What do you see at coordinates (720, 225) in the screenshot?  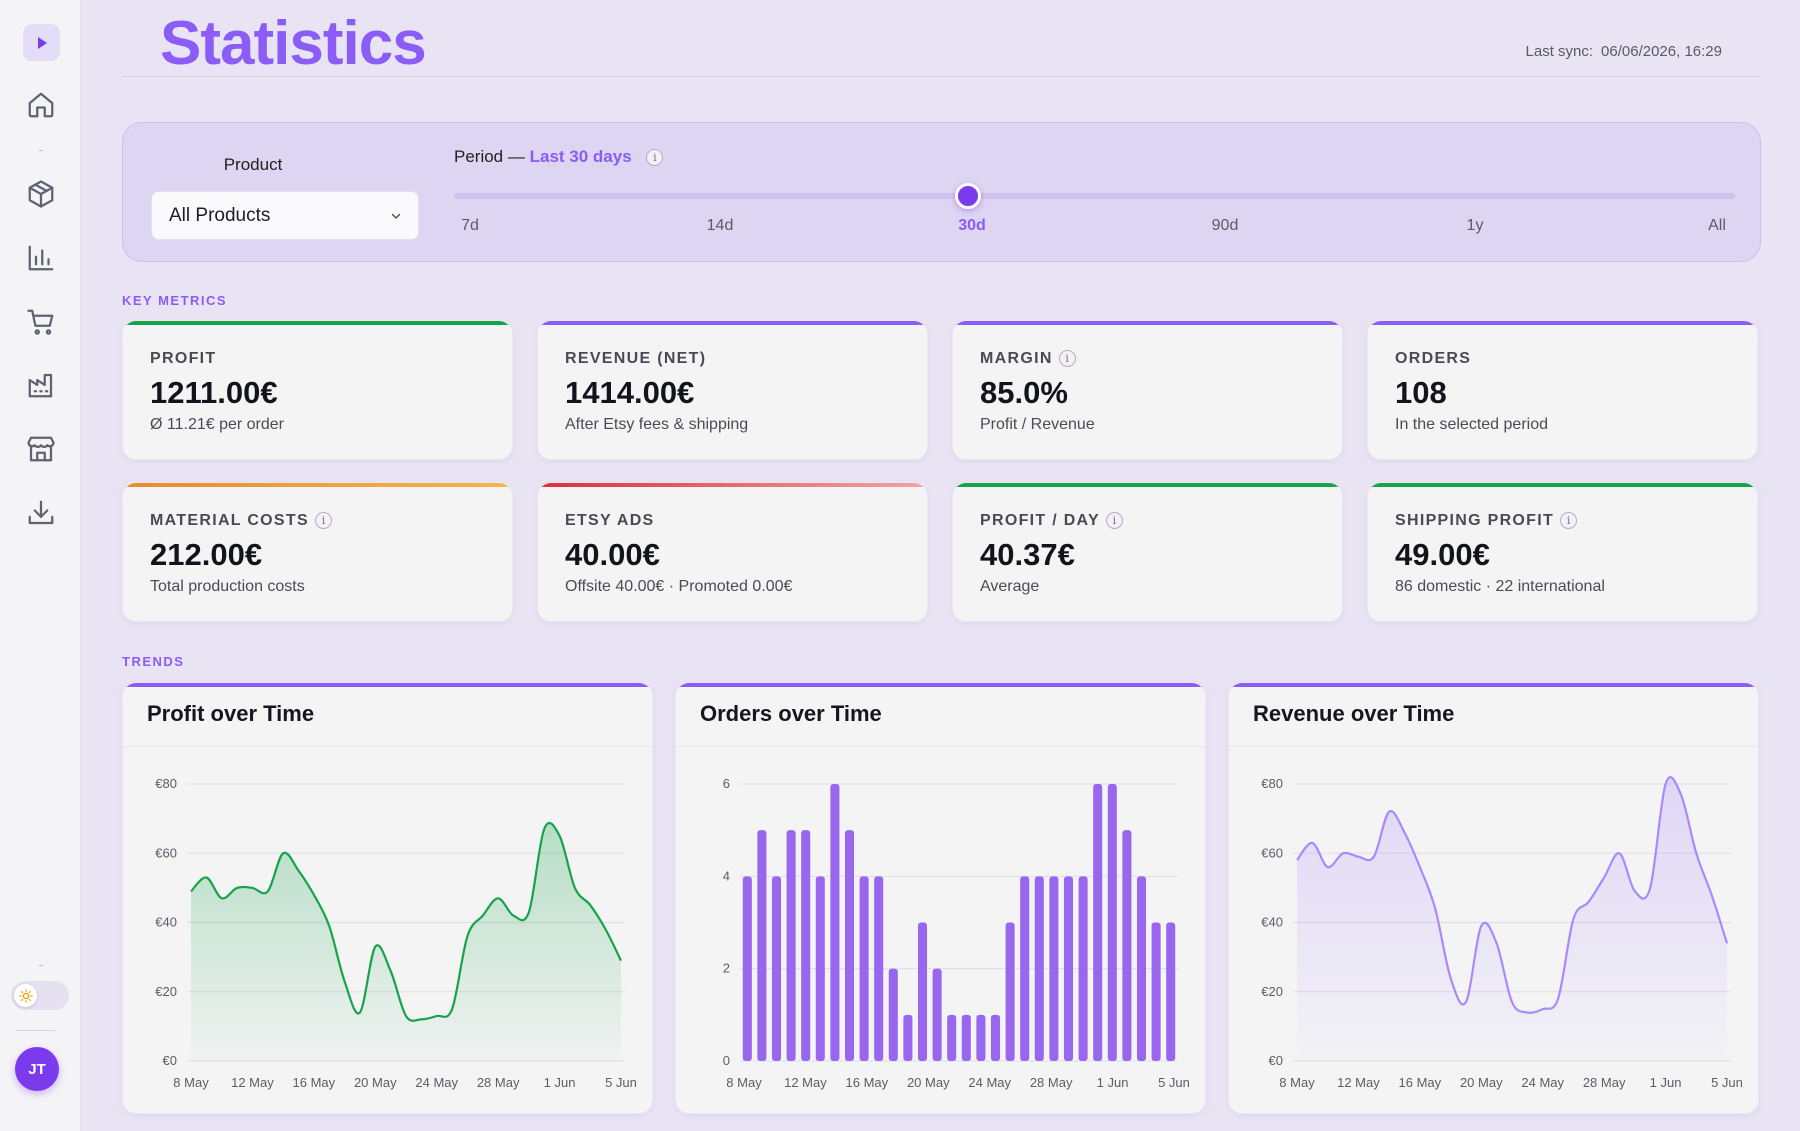 I see `period-tick-1: 14d` at bounding box center [720, 225].